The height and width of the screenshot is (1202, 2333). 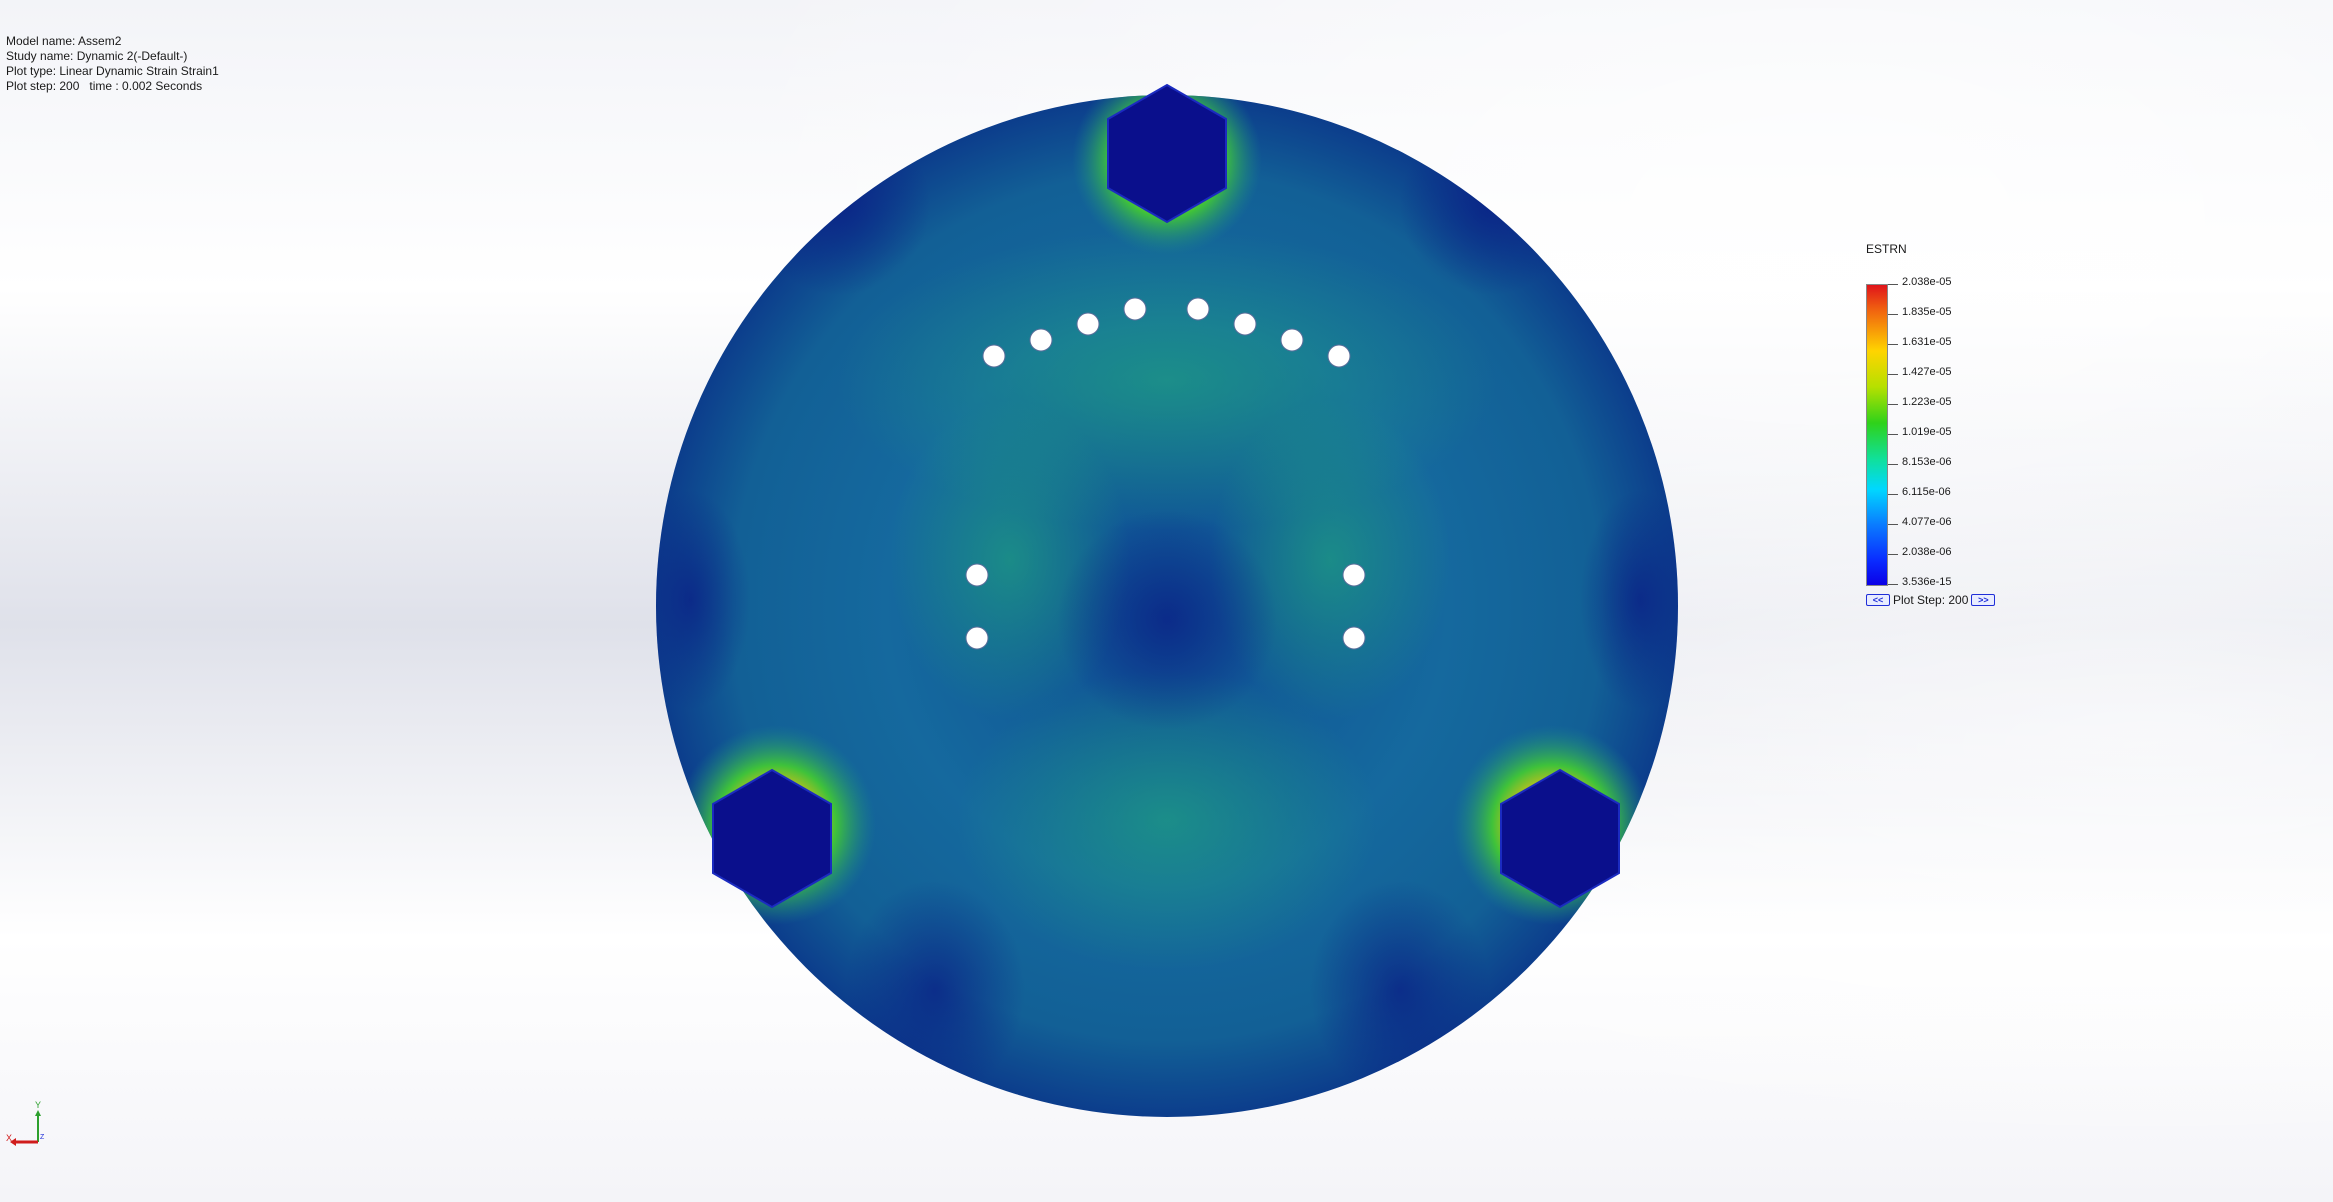 I want to click on study-name-text: Study name: Dynamic 2(-Default-), so click(x=97, y=56).